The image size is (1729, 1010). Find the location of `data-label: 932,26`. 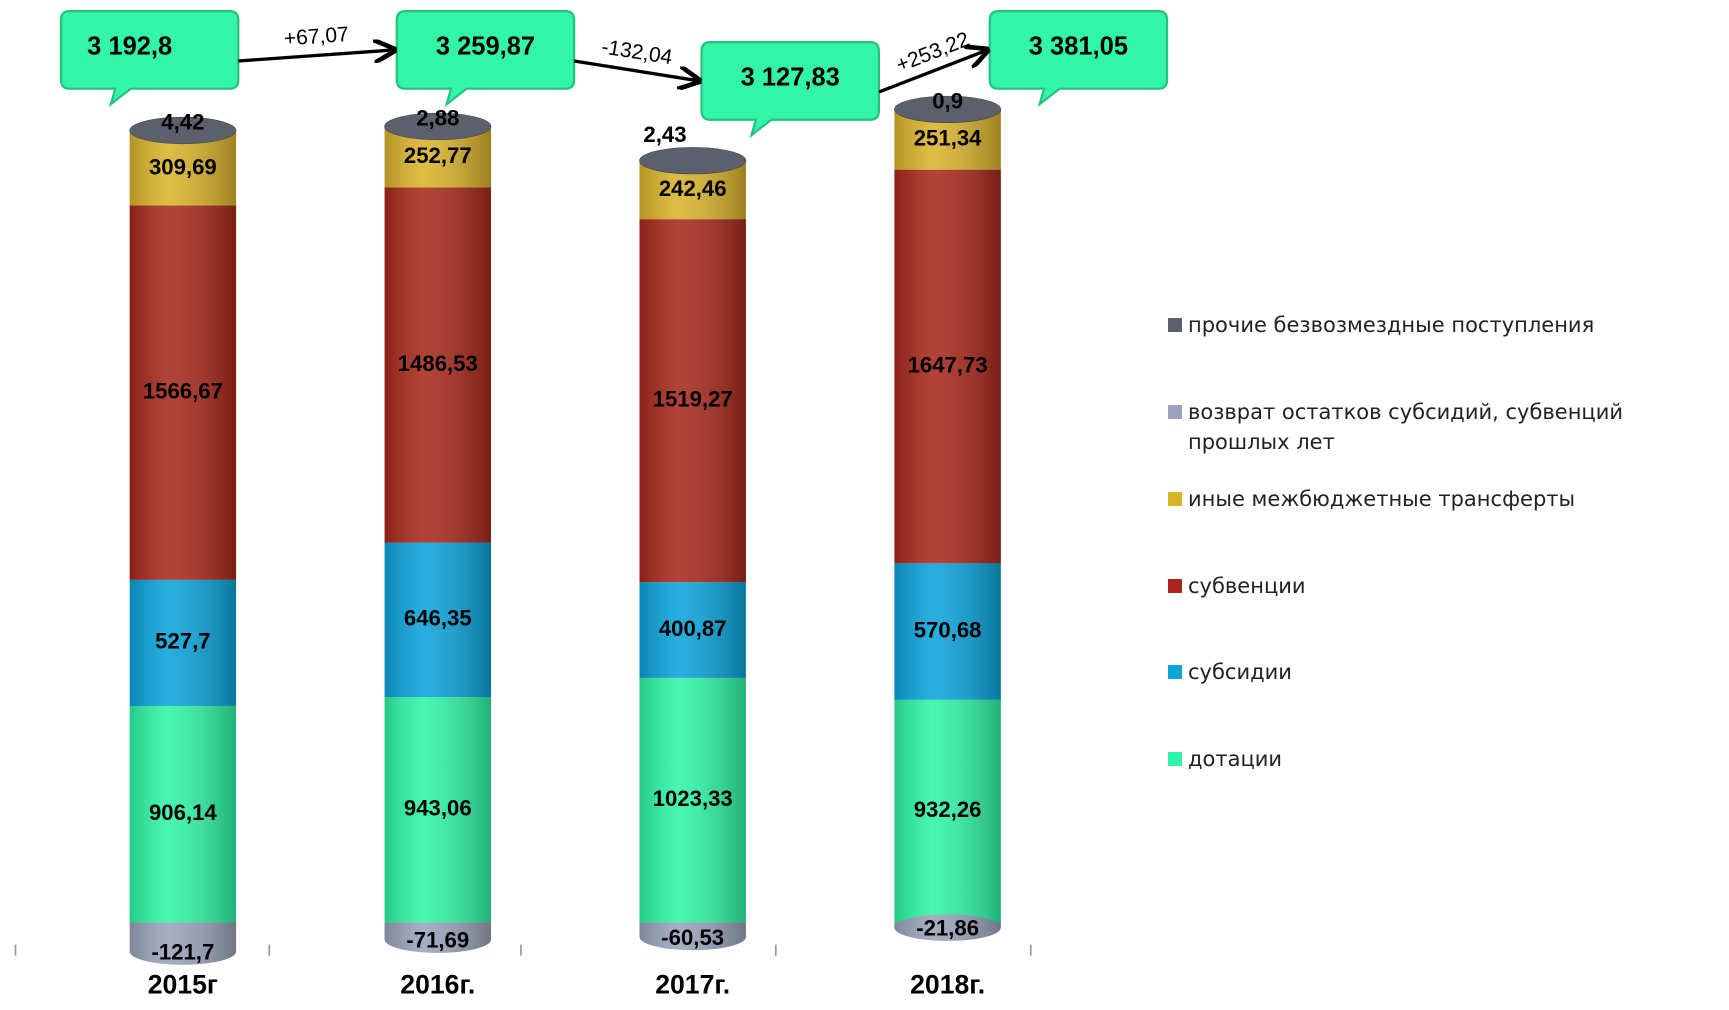

data-label: 932,26 is located at coordinates (948, 809).